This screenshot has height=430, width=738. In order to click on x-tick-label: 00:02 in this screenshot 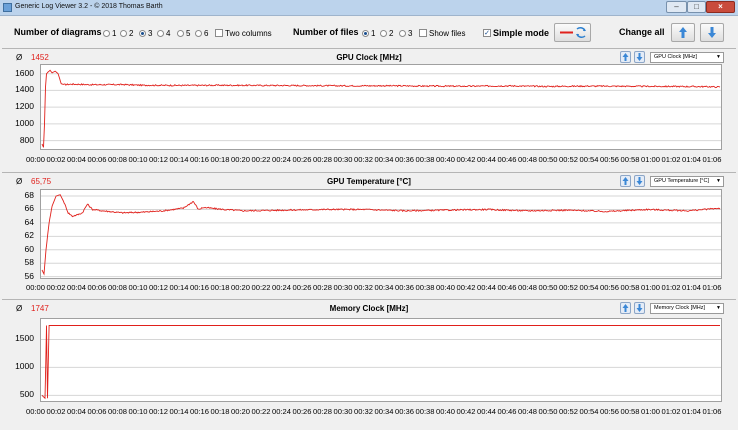, I will do `click(56, 159)`.